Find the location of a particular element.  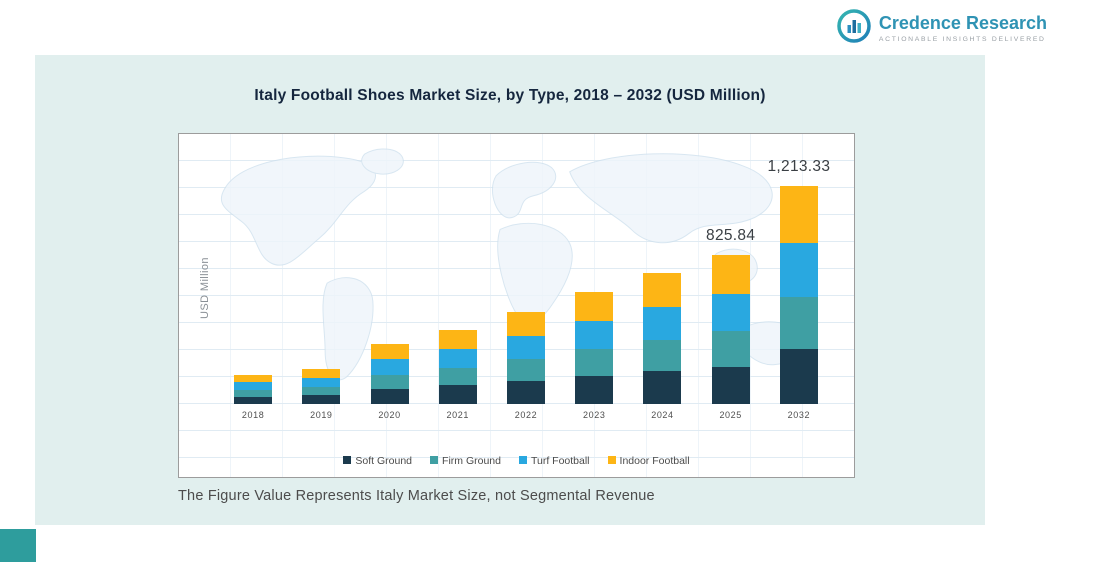

x-axis-label-2023: 2023 is located at coordinates (594, 415).